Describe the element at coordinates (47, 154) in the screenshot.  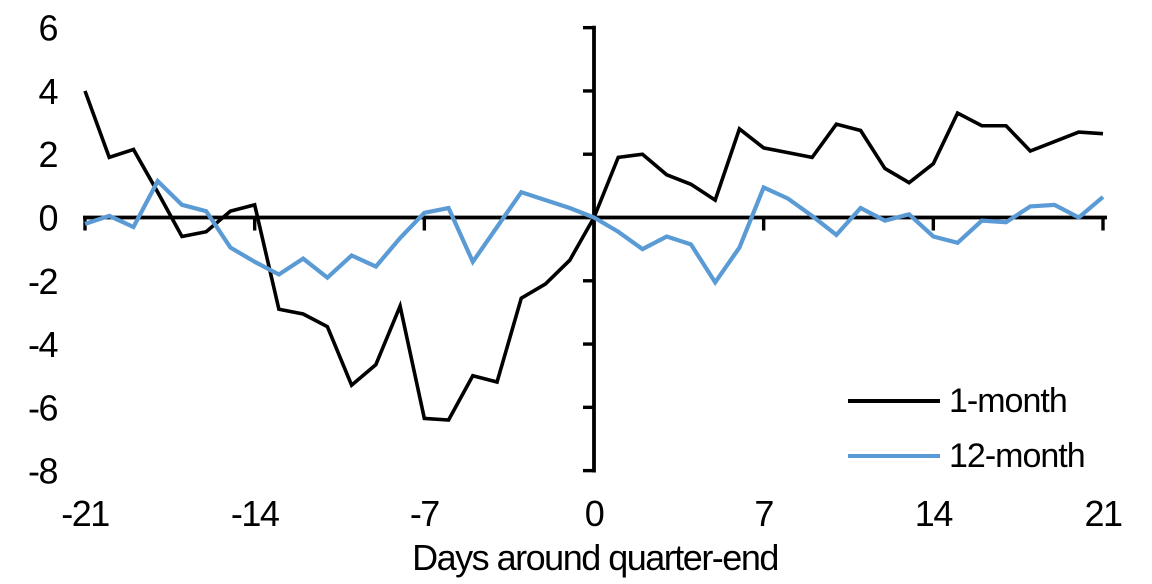
I see `y-tick-label: 2` at that location.